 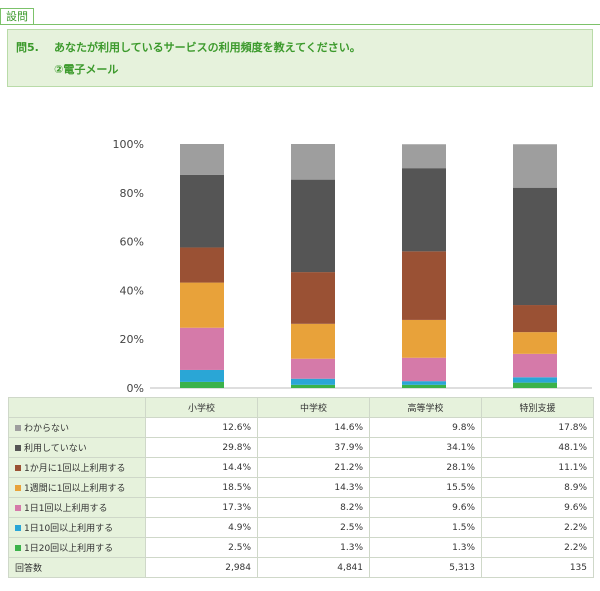 What do you see at coordinates (313, 487) in the screenshot?
I see `value-cell: 14.3%` at bounding box center [313, 487].